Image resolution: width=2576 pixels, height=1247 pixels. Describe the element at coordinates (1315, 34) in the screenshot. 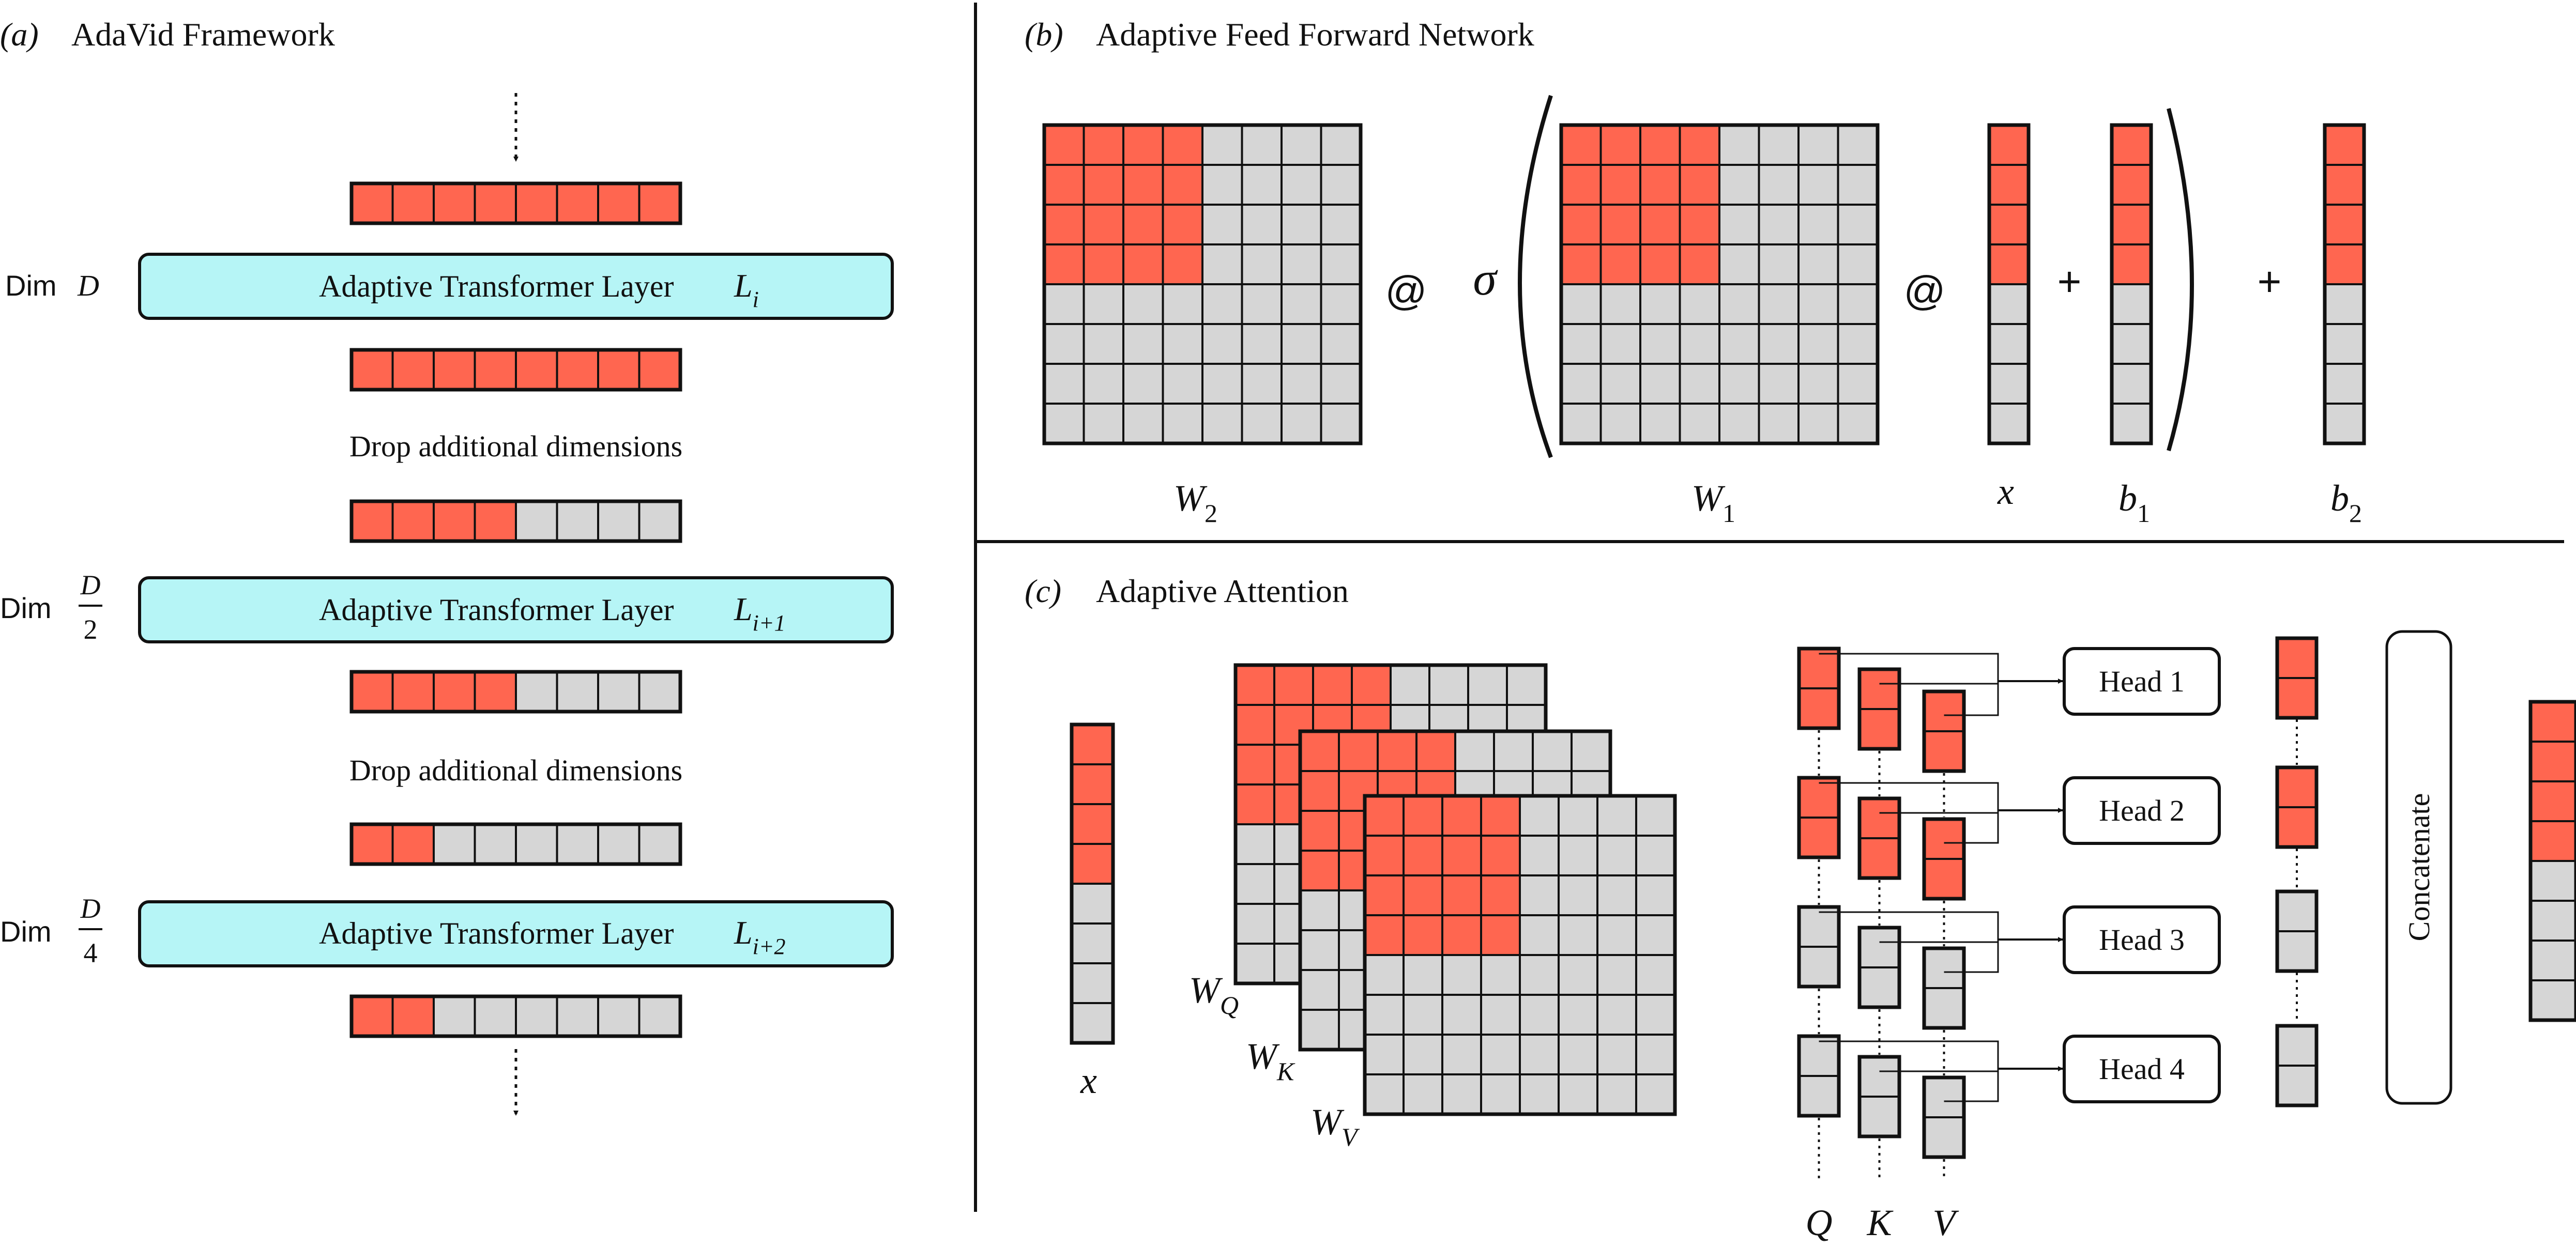

I see `panel-b-title: Adaptive Feed Forward Network` at that location.